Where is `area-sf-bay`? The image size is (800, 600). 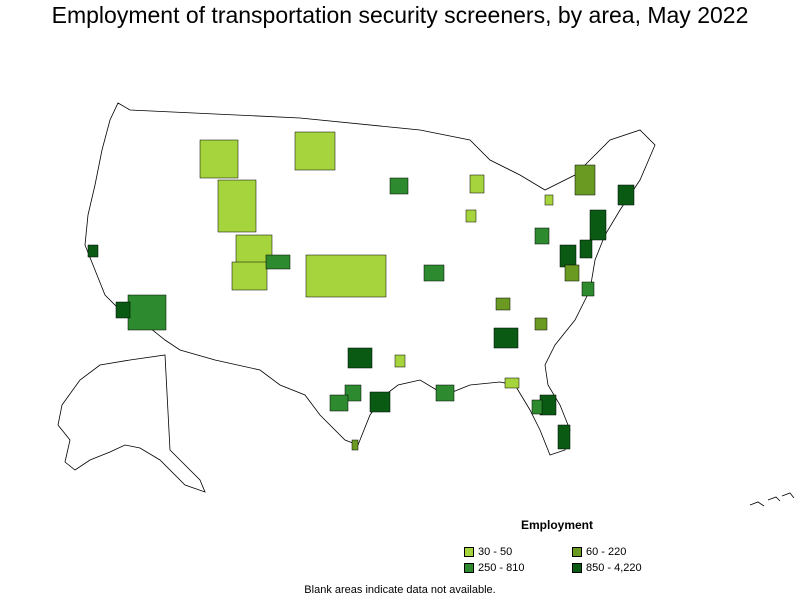 area-sf-bay is located at coordinates (93, 251).